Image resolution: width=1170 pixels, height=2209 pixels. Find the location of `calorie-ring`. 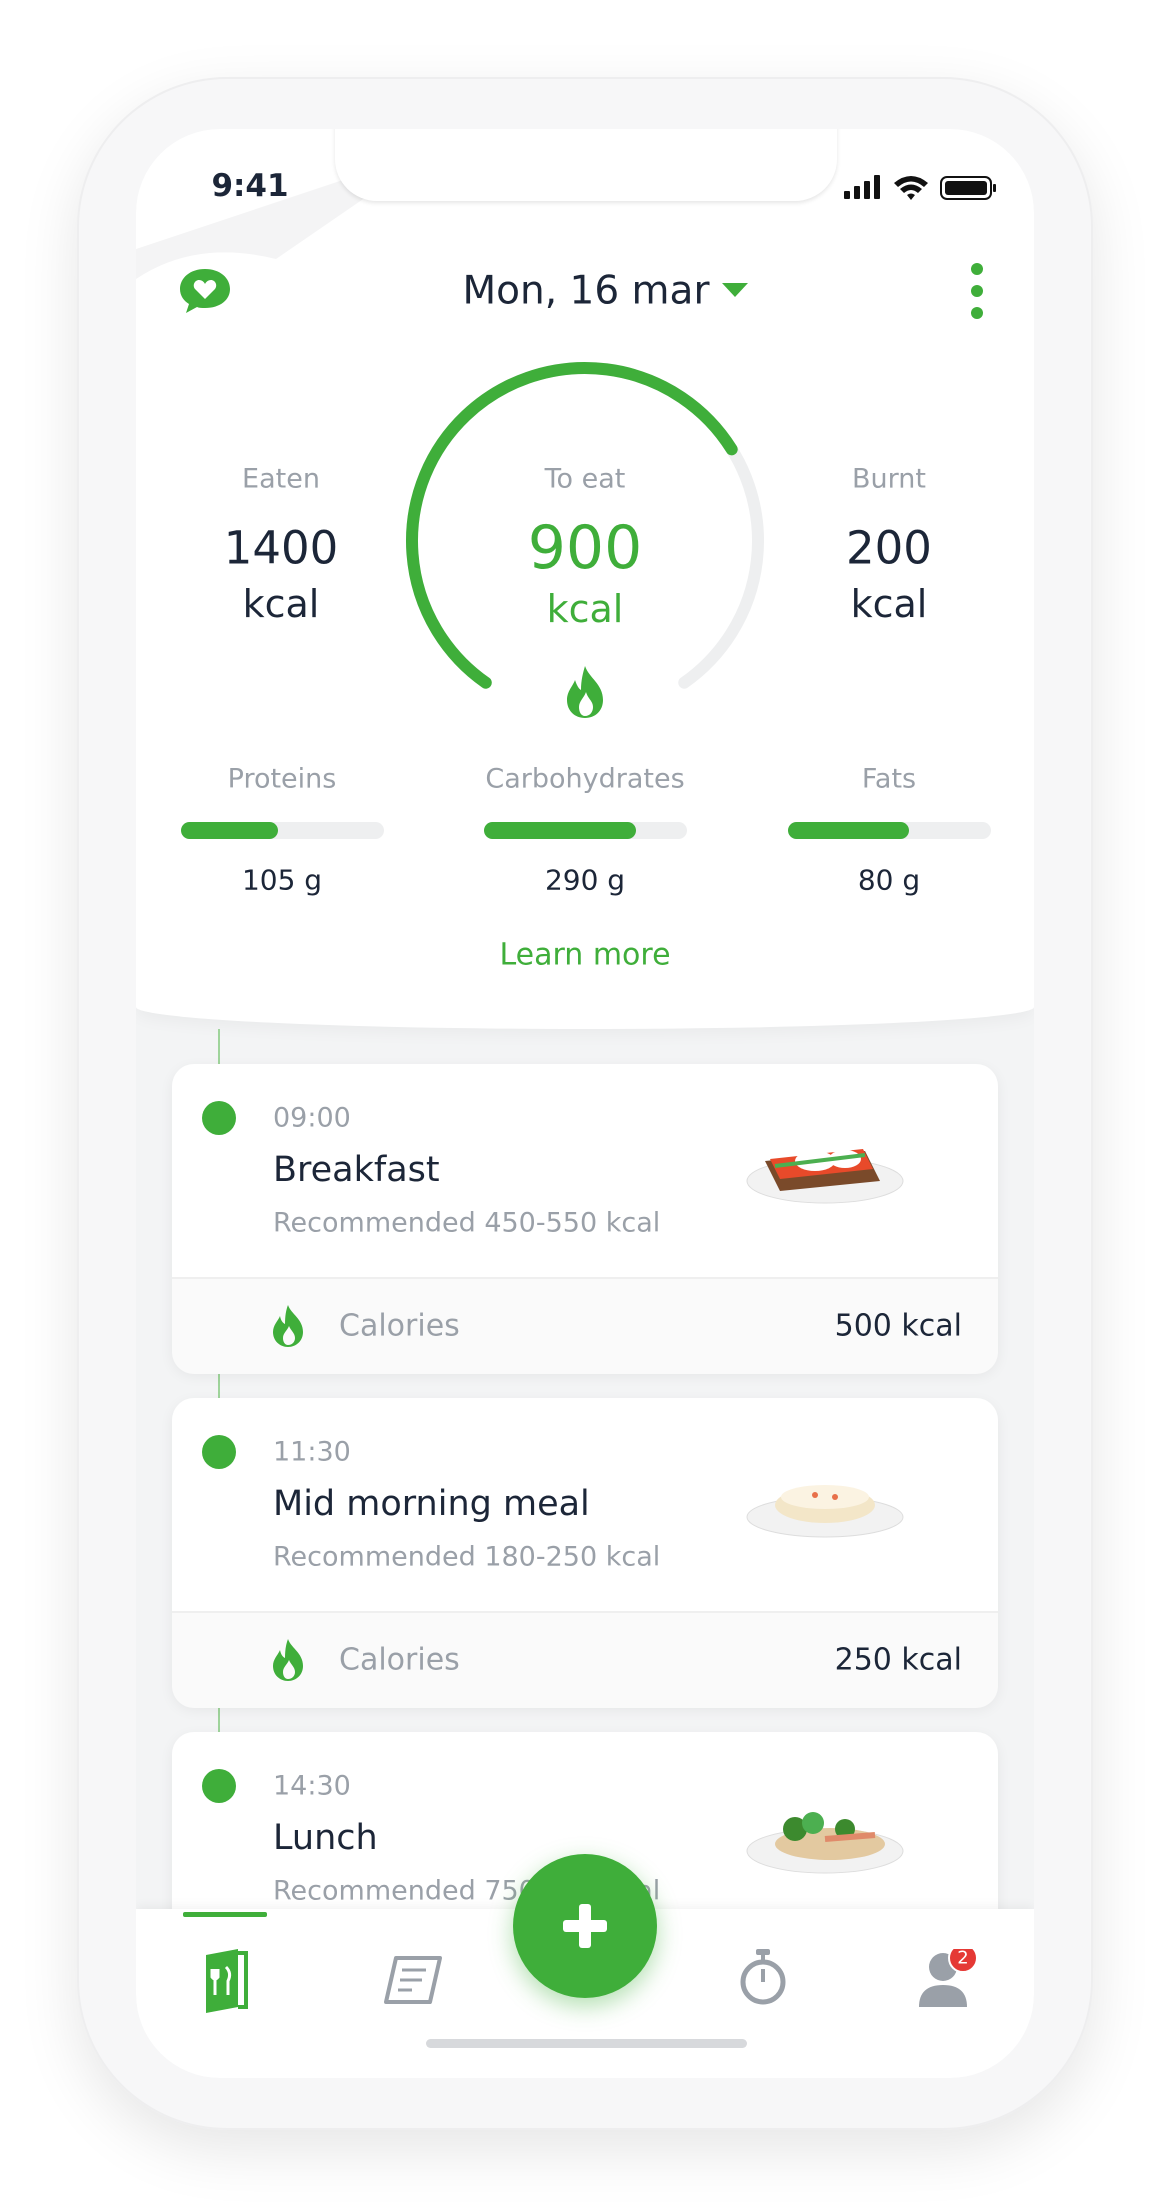

calorie-ring is located at coordinates (585, 525).